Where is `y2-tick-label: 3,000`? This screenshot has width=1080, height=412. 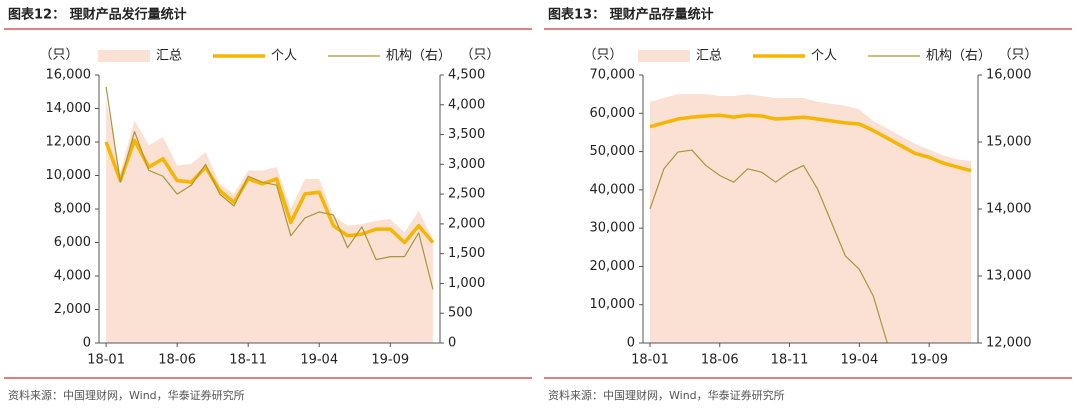 y2-tick-label: 3,000 is located at coordinates (466, 164).